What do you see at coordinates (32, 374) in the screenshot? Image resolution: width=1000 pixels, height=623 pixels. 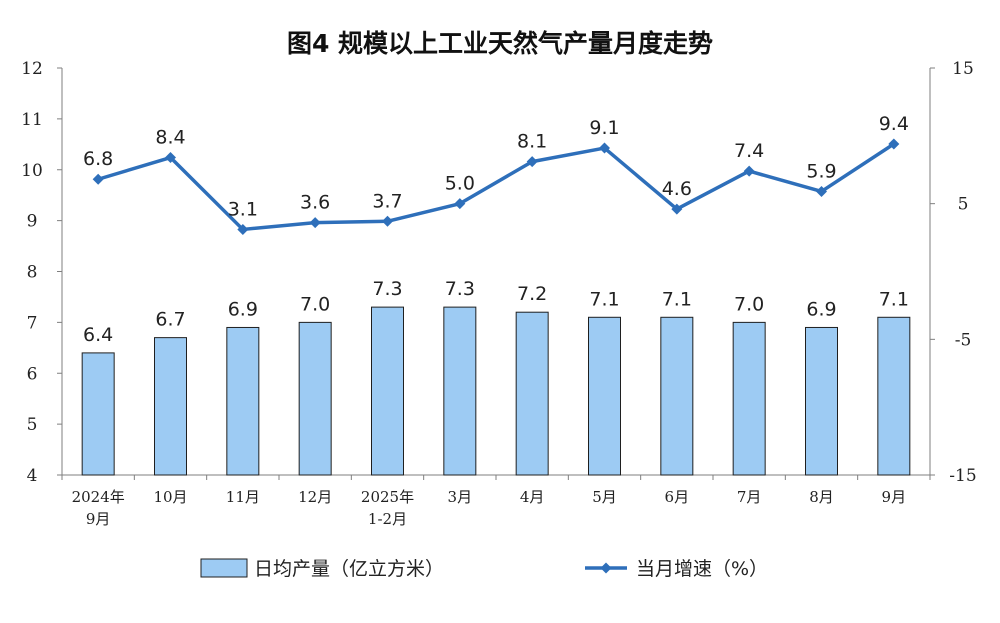 I see `left-y-tick-label: 6` at bounding box center [32, 374].